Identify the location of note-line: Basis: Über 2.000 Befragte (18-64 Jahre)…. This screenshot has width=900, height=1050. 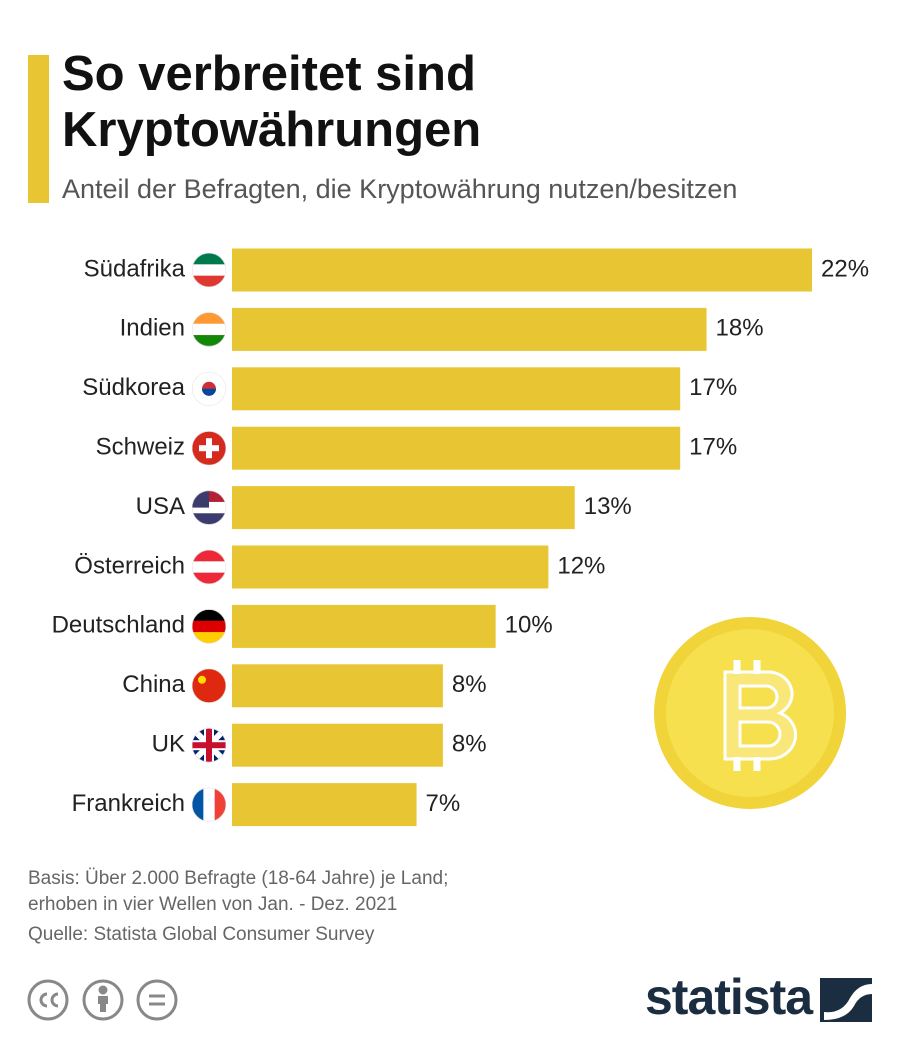
(238, 878).